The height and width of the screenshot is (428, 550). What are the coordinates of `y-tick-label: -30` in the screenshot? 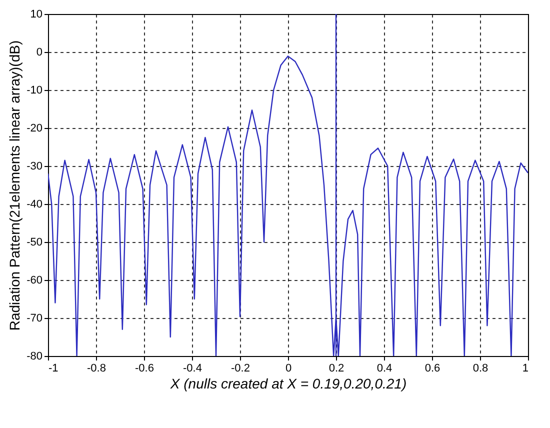 It's located at (34, 166).